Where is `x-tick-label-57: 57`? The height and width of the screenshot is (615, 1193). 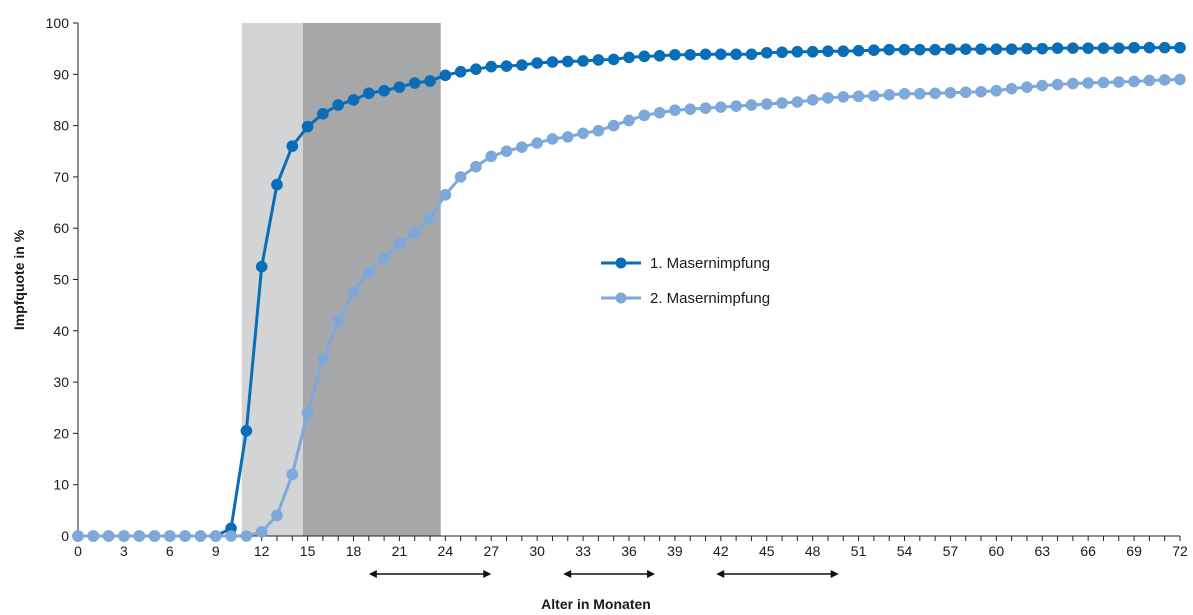
x-tick-label-57: 57 is located at coordinates (951, 551).